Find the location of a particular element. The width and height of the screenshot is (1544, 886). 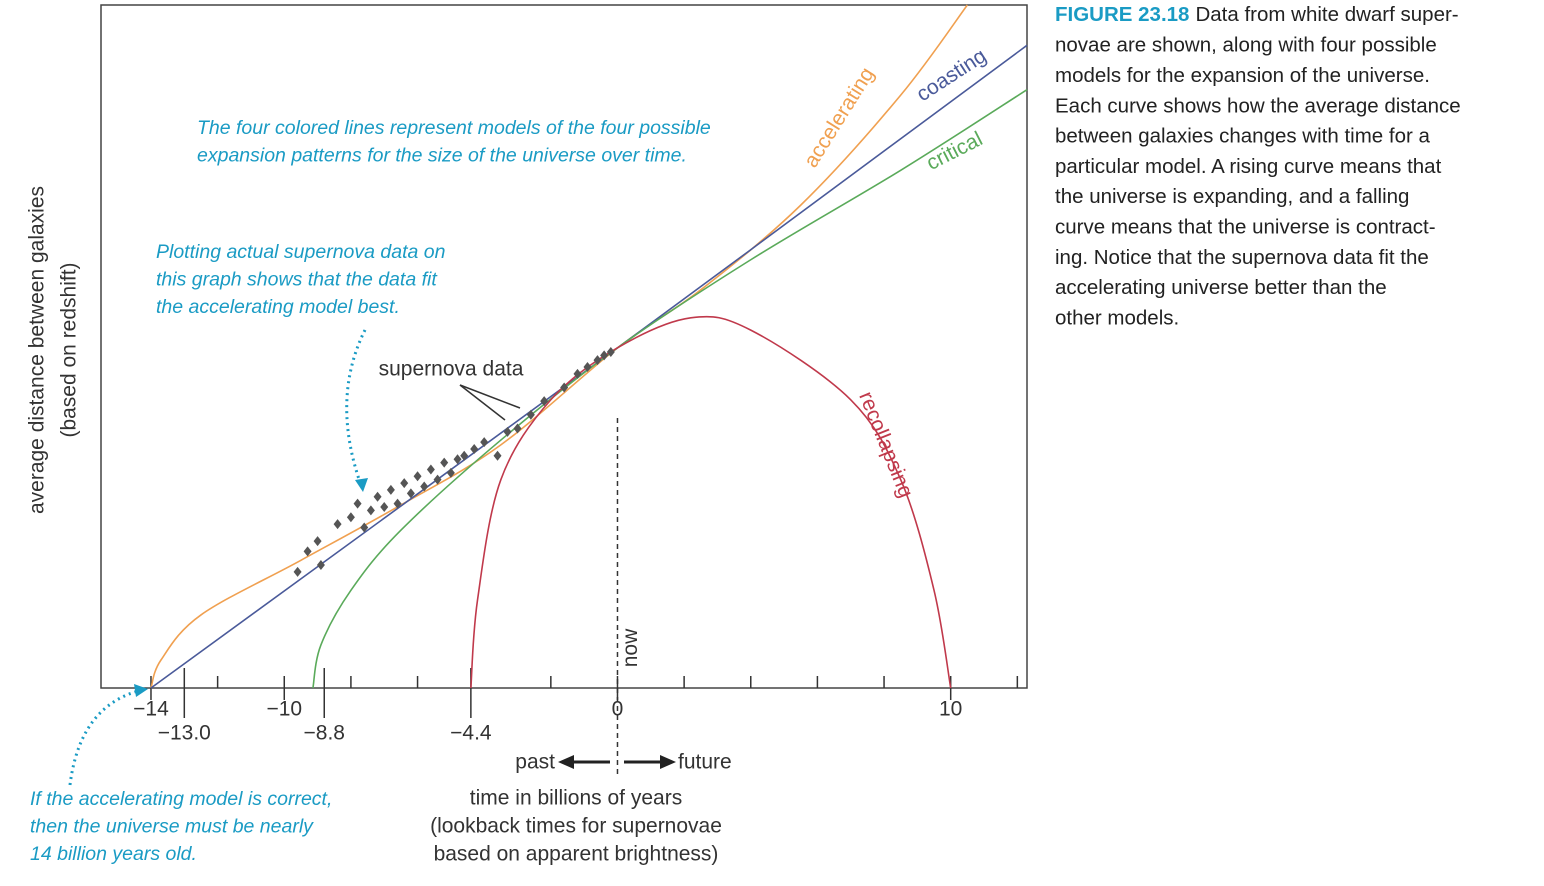

x-tick-label: 10 is located at coordinates (950, 709).